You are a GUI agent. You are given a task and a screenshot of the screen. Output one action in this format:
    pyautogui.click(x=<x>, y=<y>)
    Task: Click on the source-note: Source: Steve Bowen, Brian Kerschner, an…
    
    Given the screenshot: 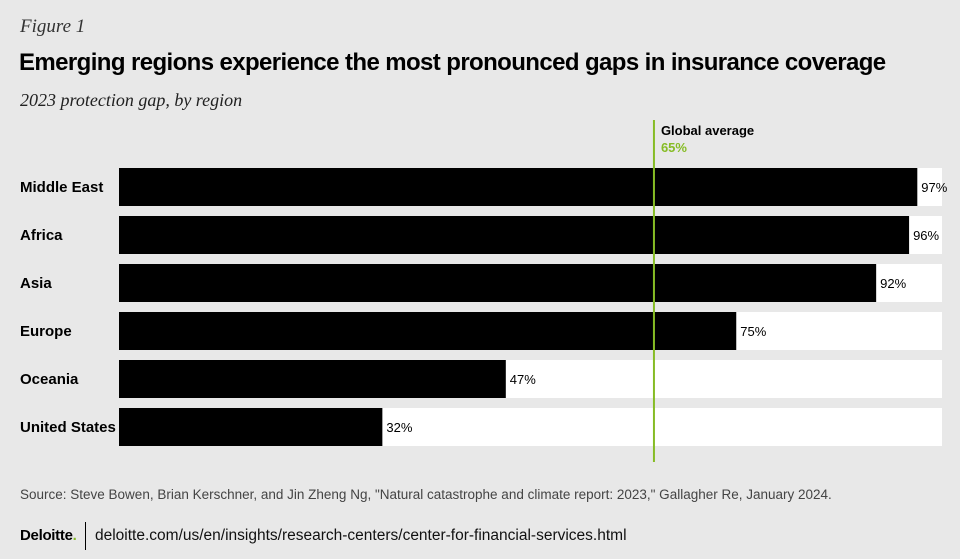 What is the action you would take?
    pyautogui.click(x=426, y=494)
    